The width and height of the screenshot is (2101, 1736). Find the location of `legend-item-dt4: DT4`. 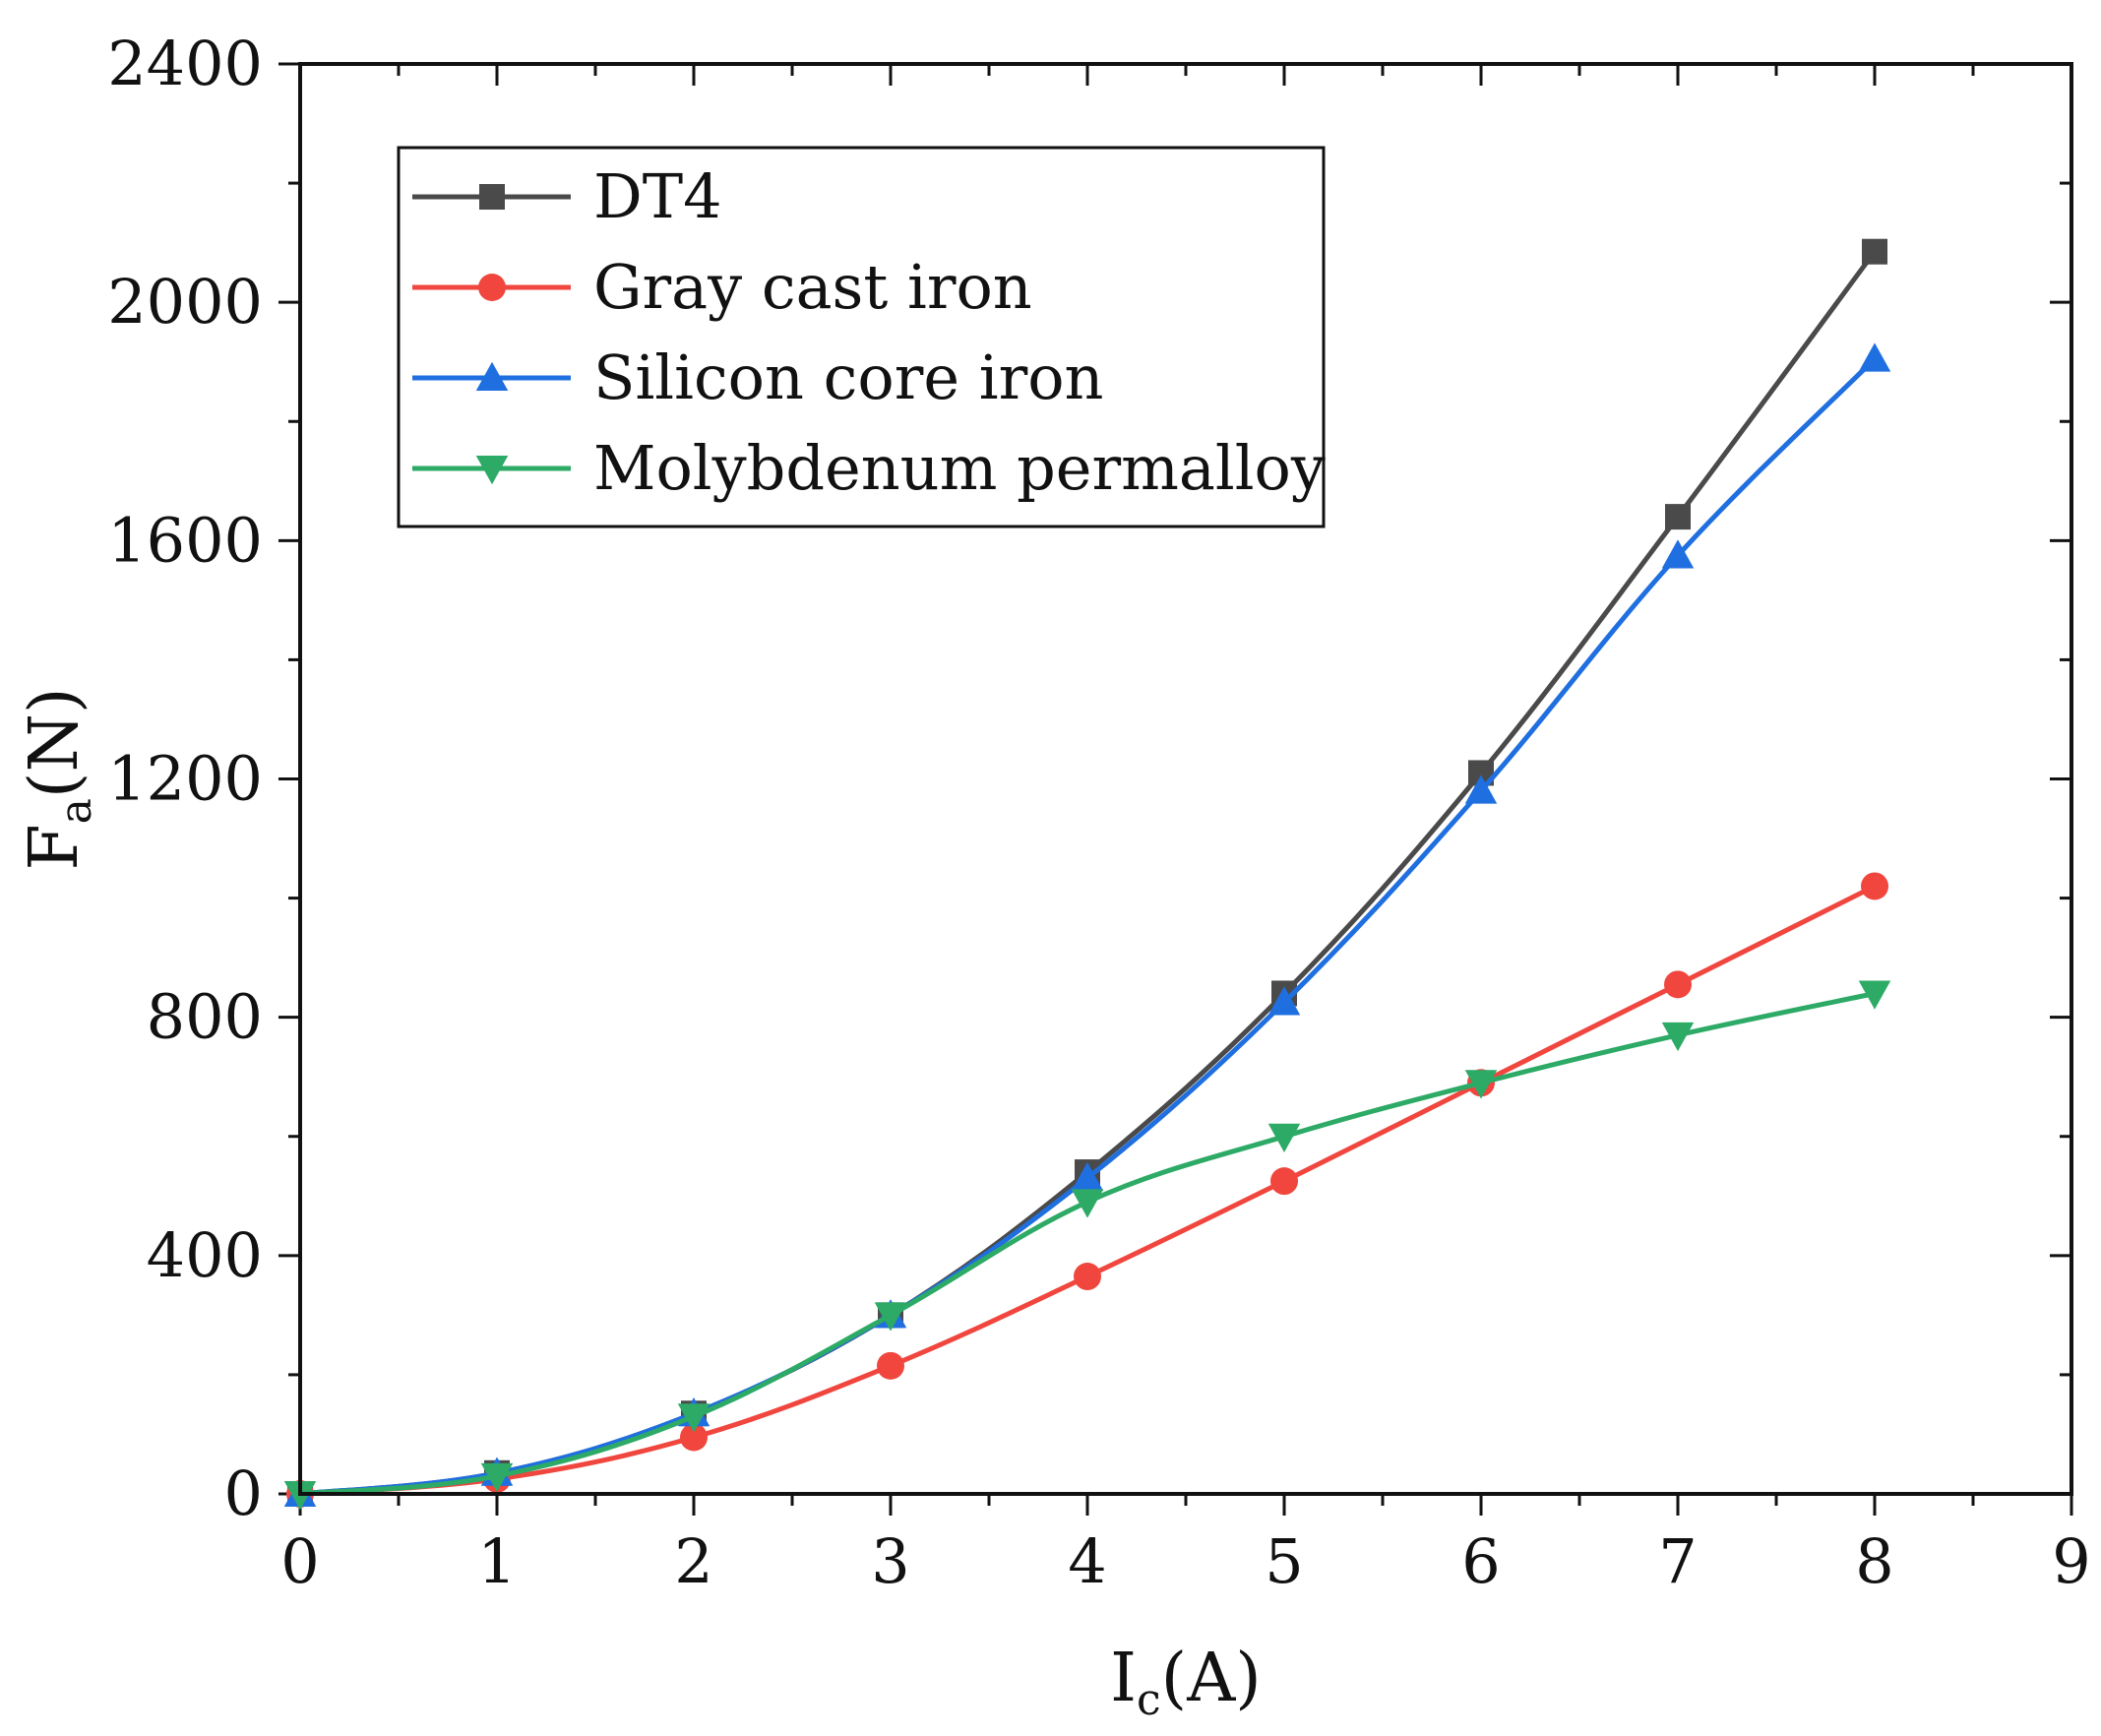

legend-item-dt4: DT4 is located at coordinates (567, 196).